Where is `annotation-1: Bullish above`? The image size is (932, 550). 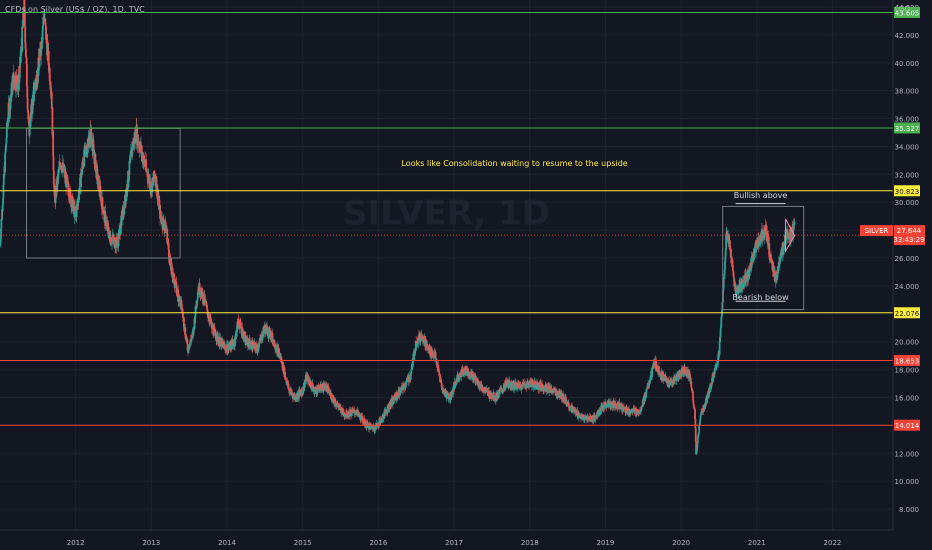
annotation-1: Bullish above is located at coordinates (761, 195).